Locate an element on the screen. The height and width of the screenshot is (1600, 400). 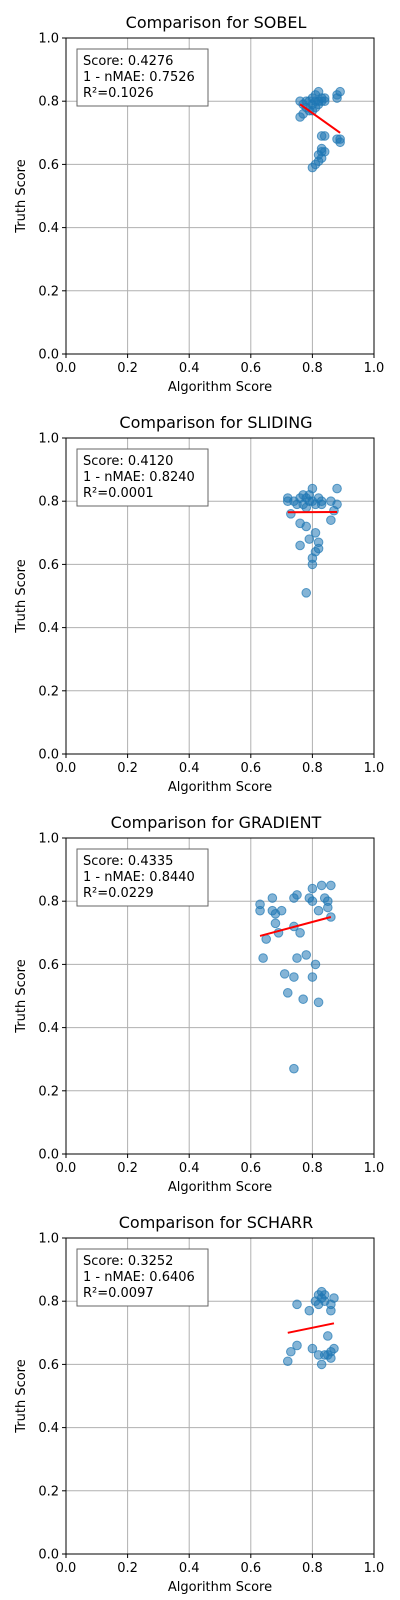
stats-line: 1 - nMAE: 0.8240 is located at coordinates (139, 477).